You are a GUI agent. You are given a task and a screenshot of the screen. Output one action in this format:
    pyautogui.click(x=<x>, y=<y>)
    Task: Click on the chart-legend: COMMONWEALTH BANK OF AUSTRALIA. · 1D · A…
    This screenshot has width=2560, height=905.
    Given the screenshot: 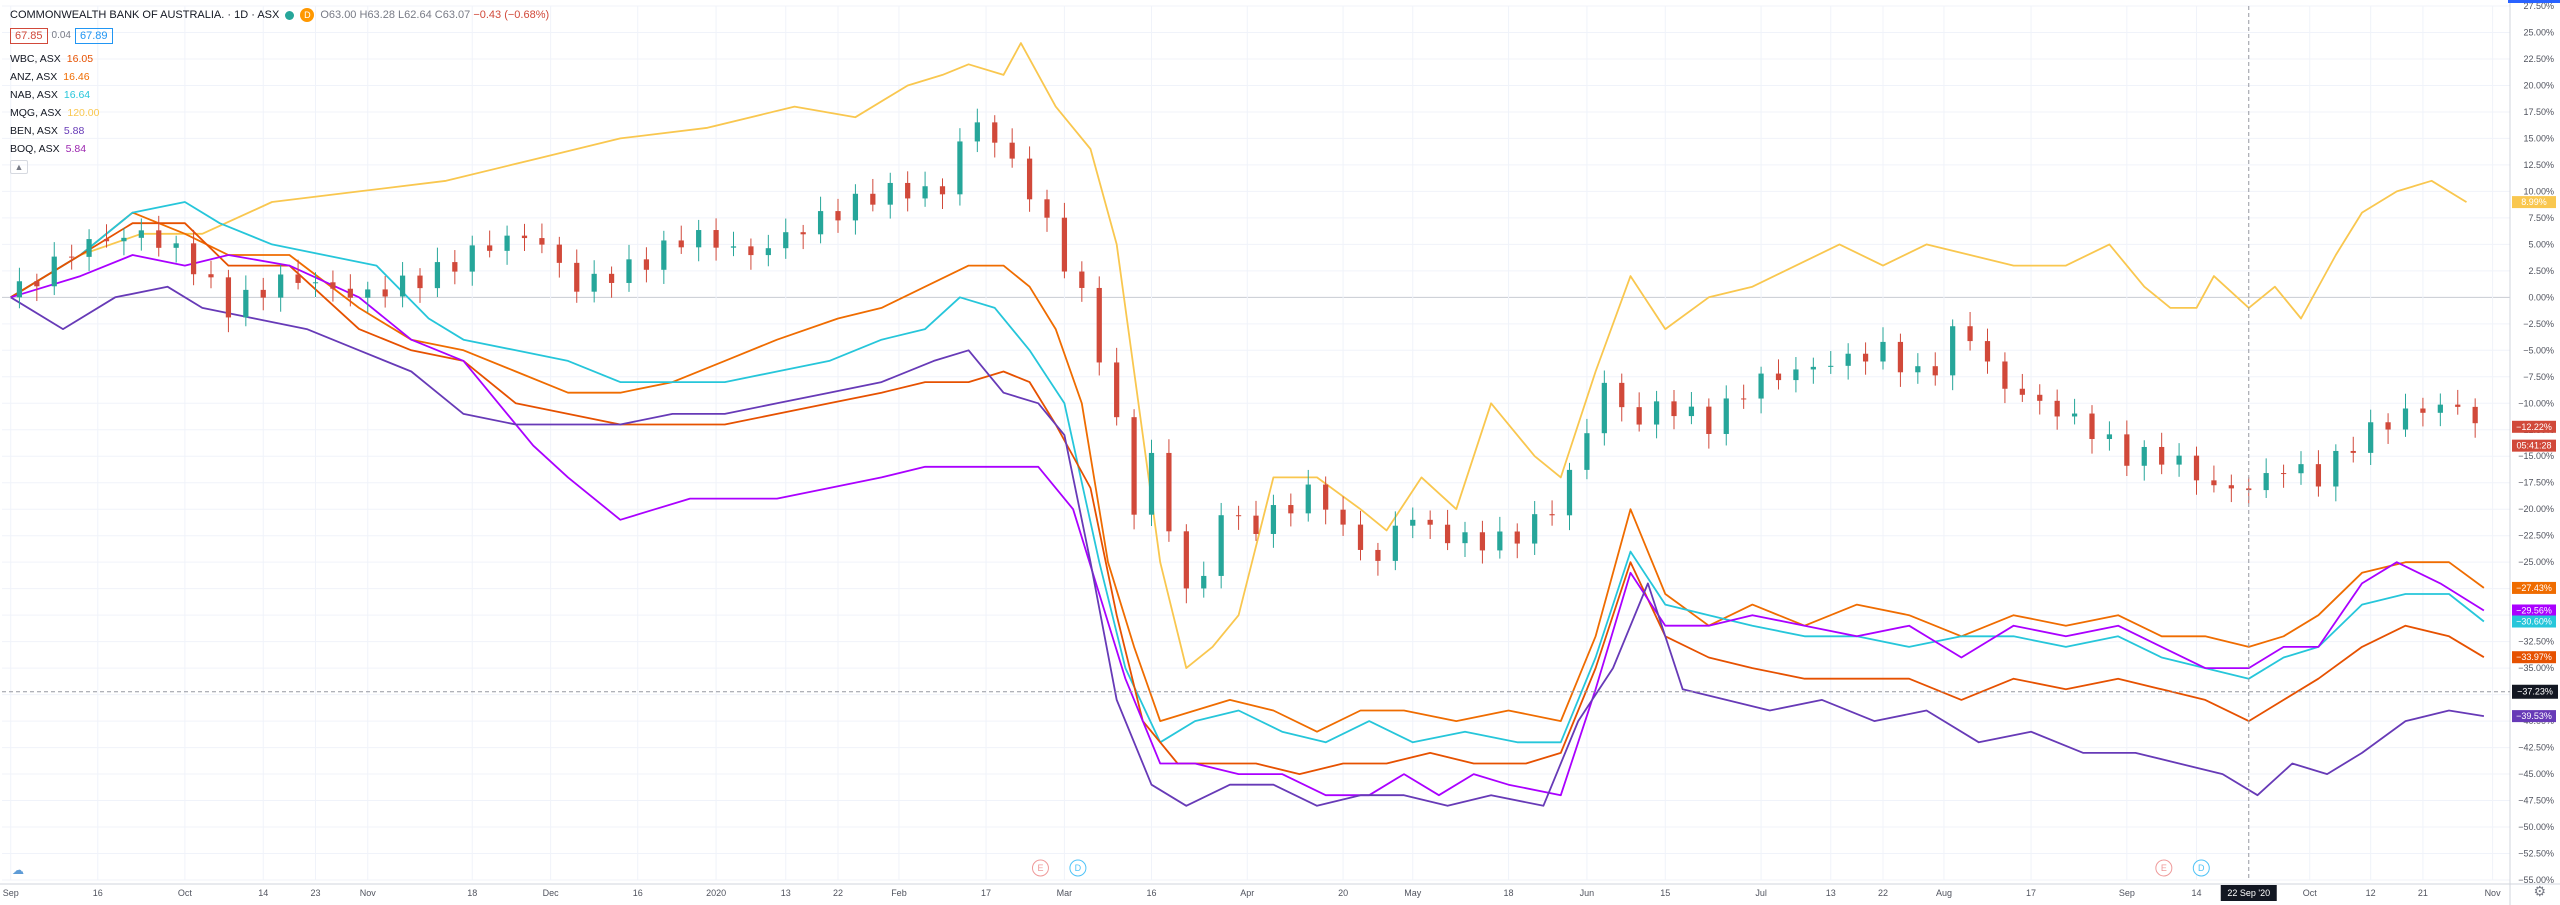 What is the action you would take?
    pyautogui.click(x=279, y=90)
    